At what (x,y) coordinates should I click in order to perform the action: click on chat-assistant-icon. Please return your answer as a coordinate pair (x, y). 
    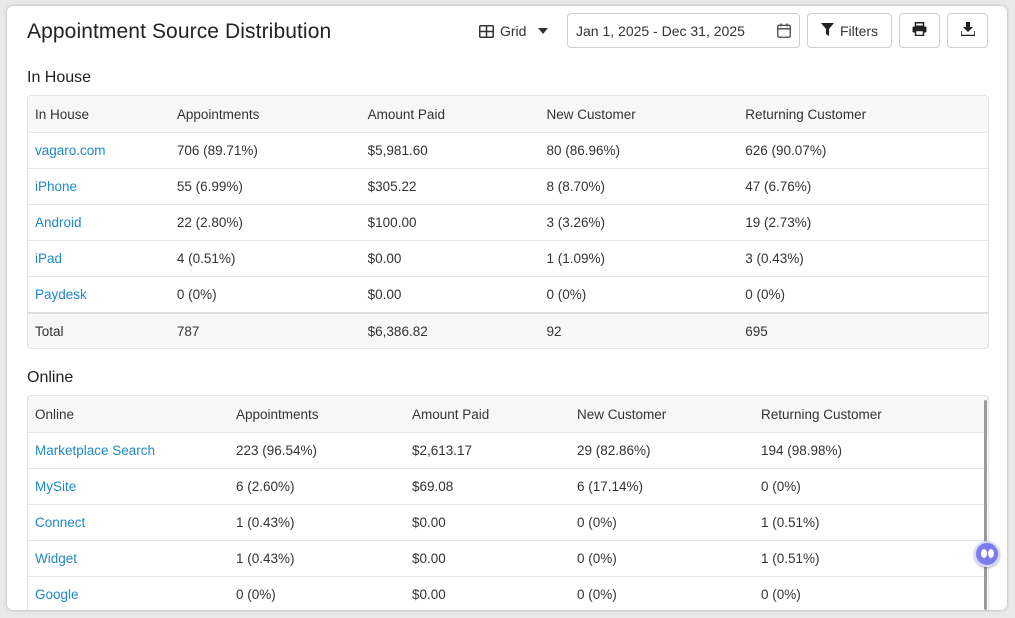
    Looking at the image, I should click on (987, 554).